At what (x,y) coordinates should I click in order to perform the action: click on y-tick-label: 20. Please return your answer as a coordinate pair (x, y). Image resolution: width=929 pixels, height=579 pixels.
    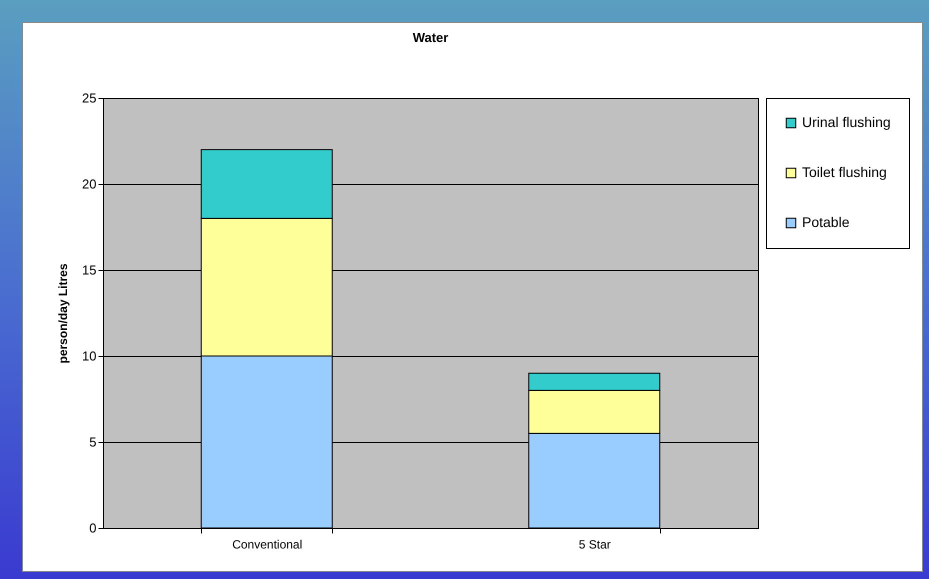
    Looking at the image, I should click on (89, 184).